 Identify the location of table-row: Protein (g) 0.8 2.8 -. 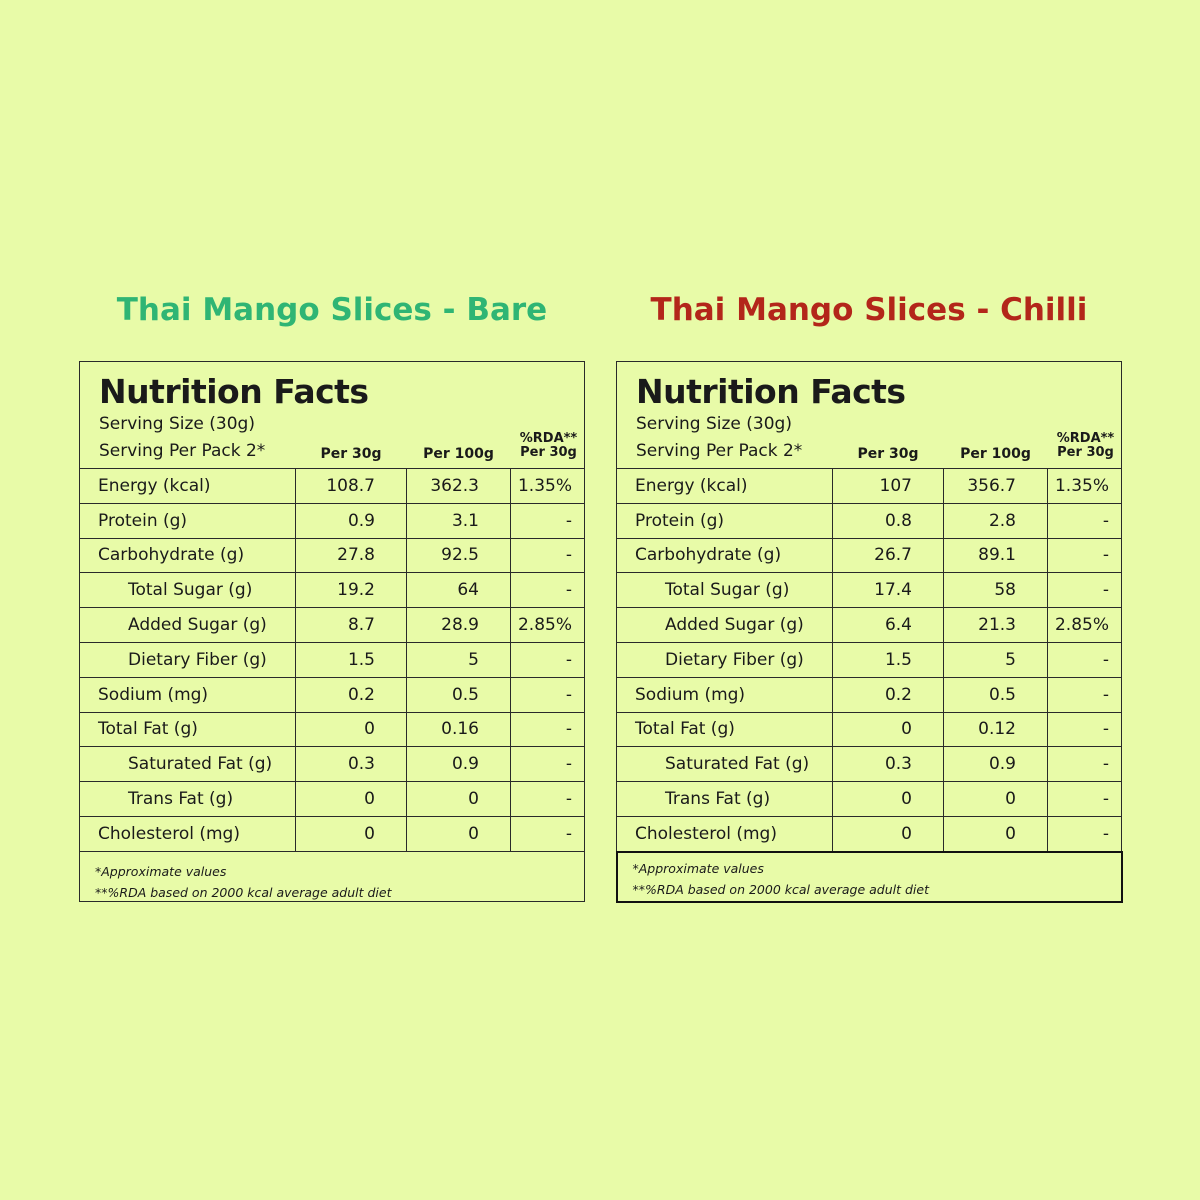
(869, 520).